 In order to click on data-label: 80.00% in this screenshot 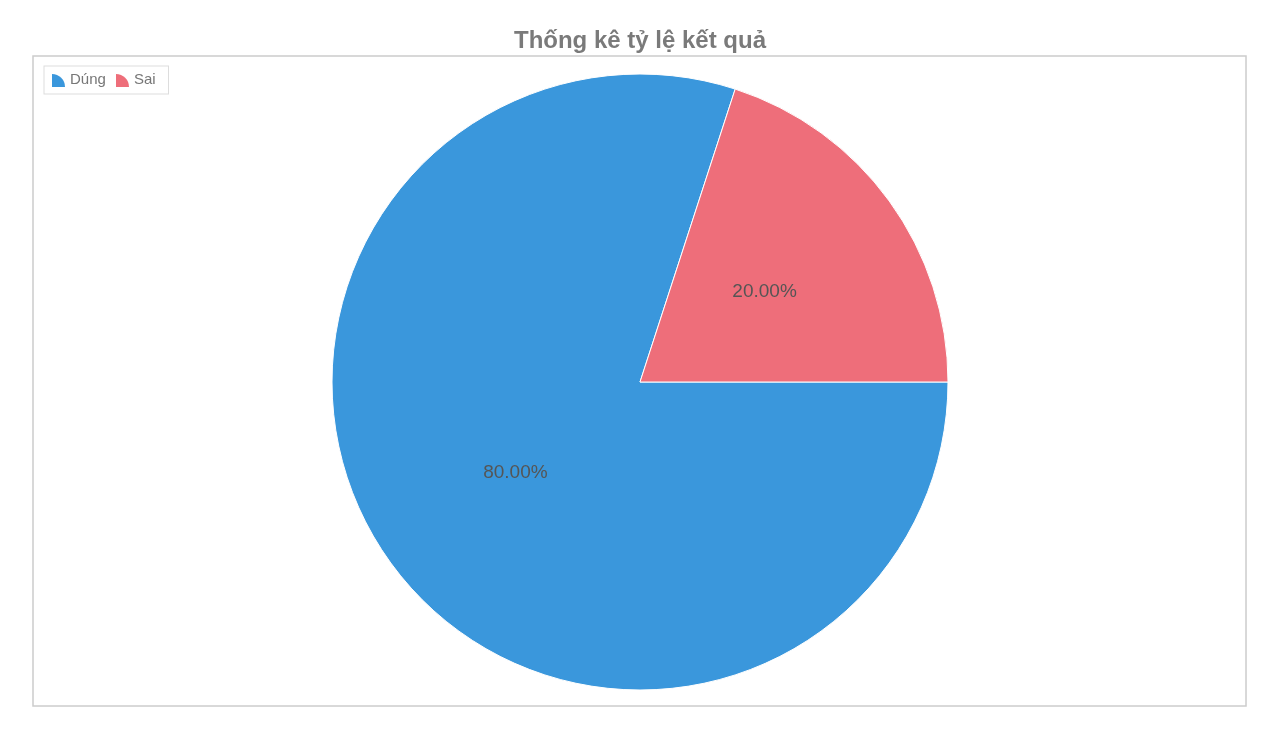, I will do `click(515, 471)`.